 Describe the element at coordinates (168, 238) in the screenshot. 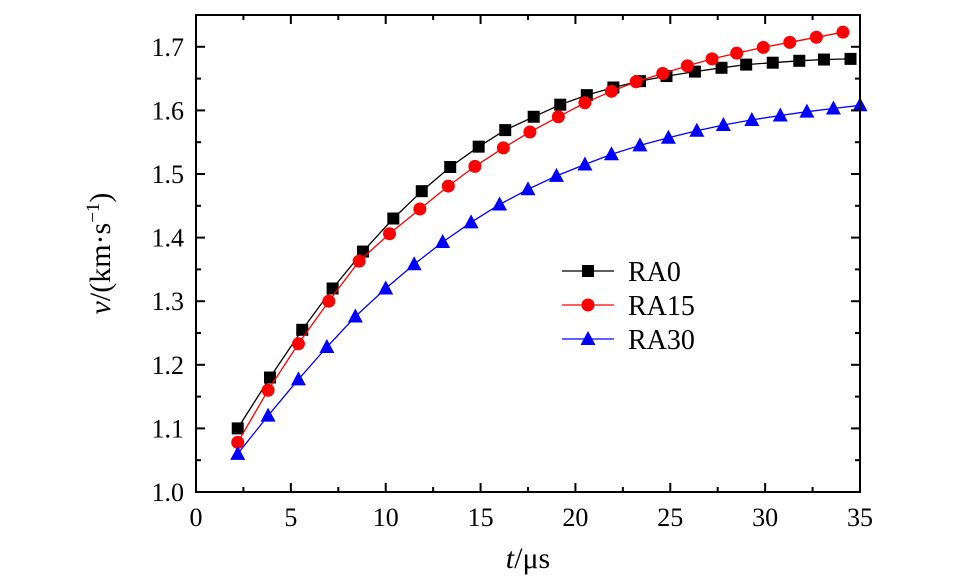

I see `y-tick-label: 1.4` at that location.